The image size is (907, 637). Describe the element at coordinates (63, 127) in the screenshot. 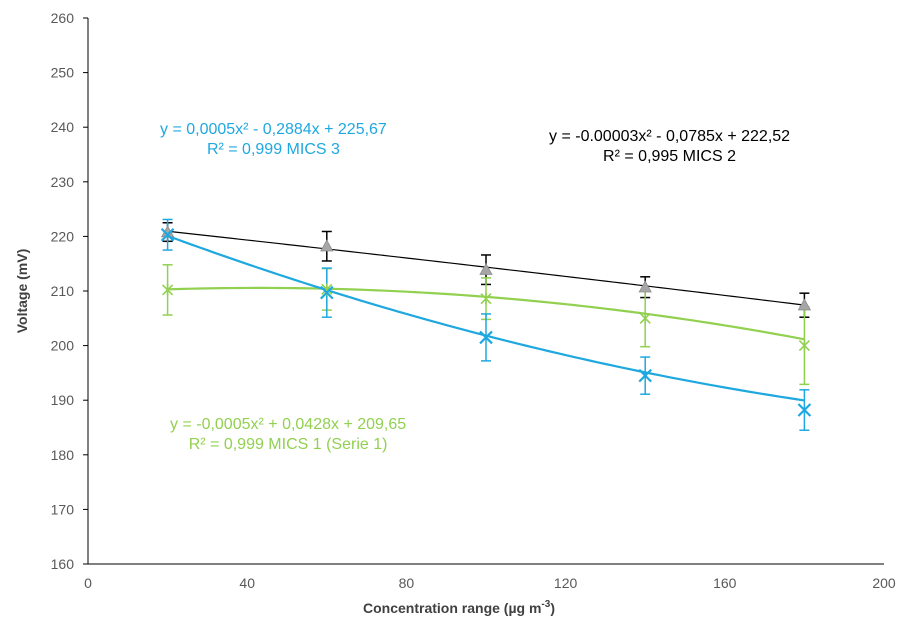

I see `y-tick-label: 240` at that location.